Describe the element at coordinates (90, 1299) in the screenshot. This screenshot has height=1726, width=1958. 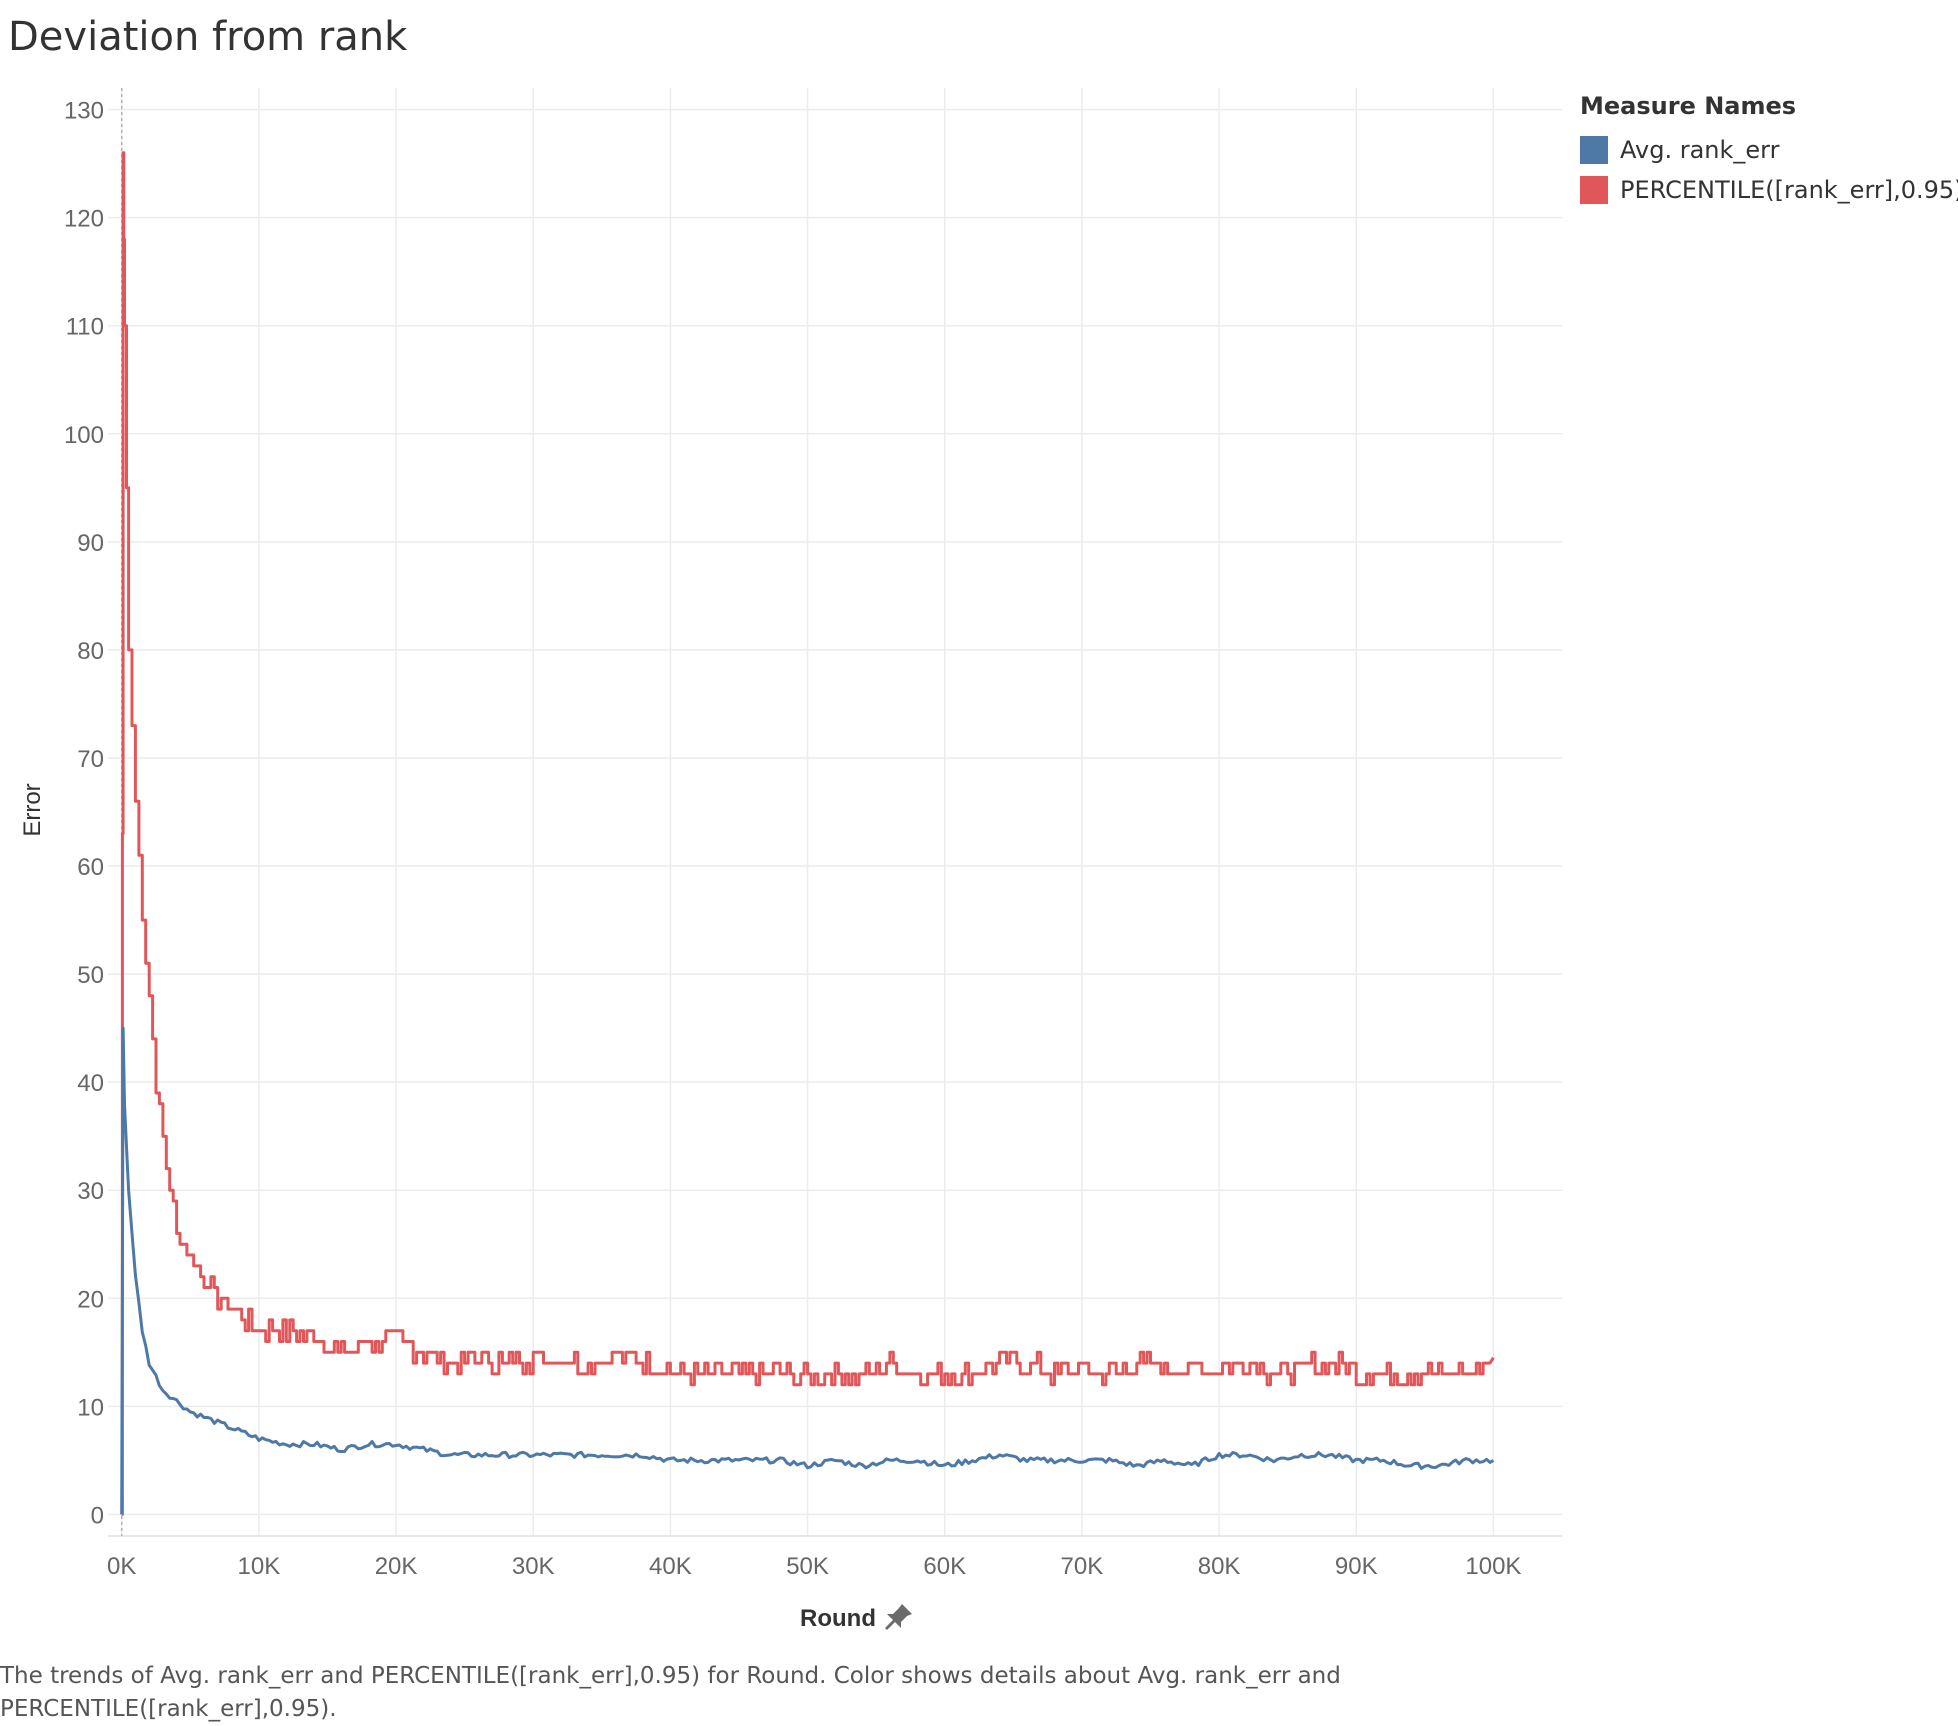
I see `y-tick-label: 20` at that location.